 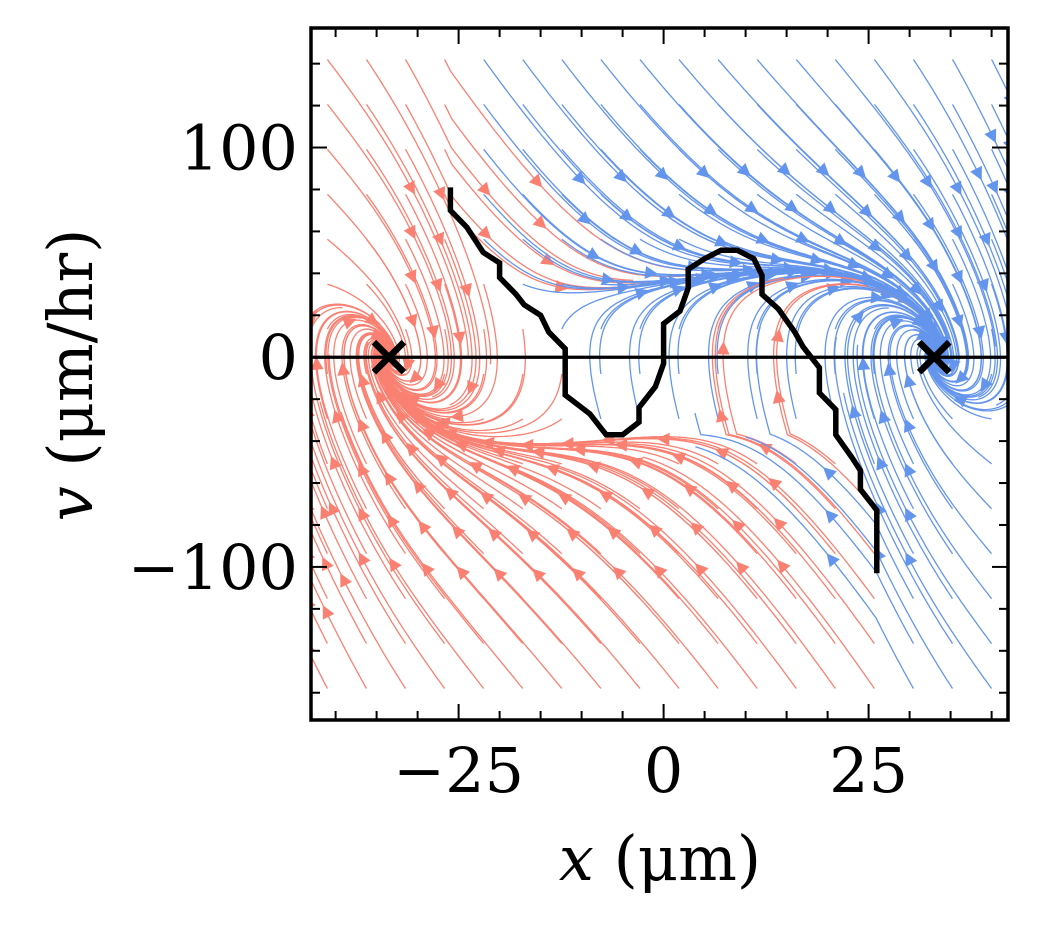 I want to click on x-tick-label: 25, so click(x=868, y=770).